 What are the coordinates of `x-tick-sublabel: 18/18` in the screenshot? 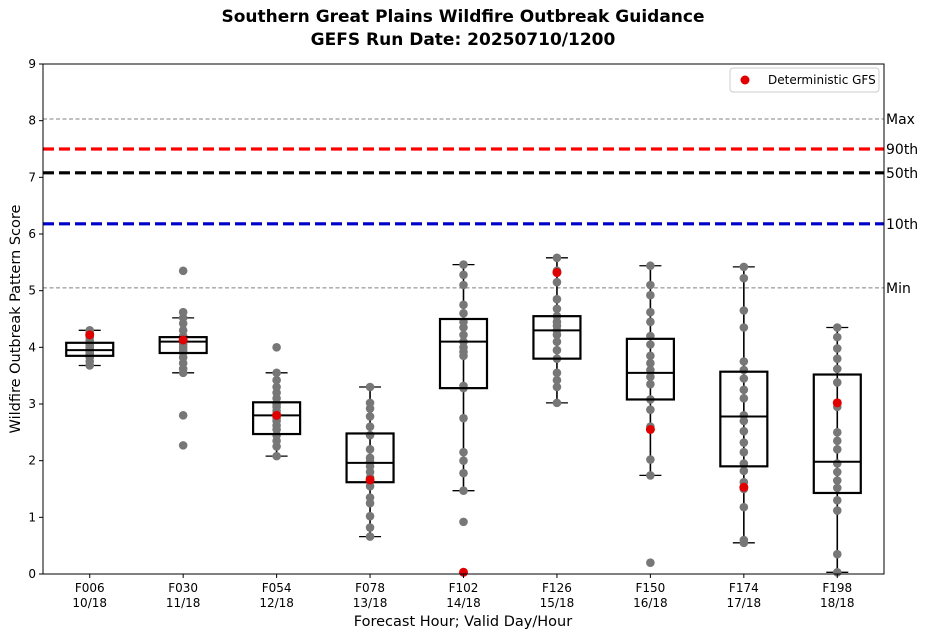 It's located at (837, 603).